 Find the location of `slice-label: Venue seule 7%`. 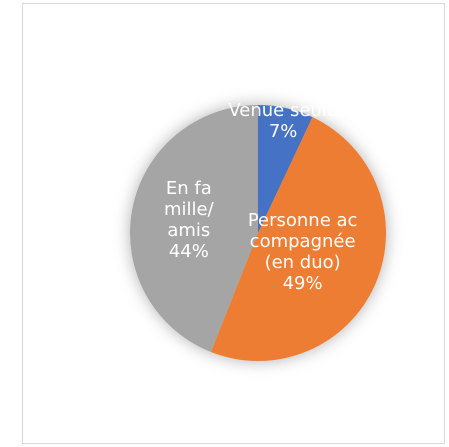

slice-label: Venue seule 7% is located at coordinates (283, 121).